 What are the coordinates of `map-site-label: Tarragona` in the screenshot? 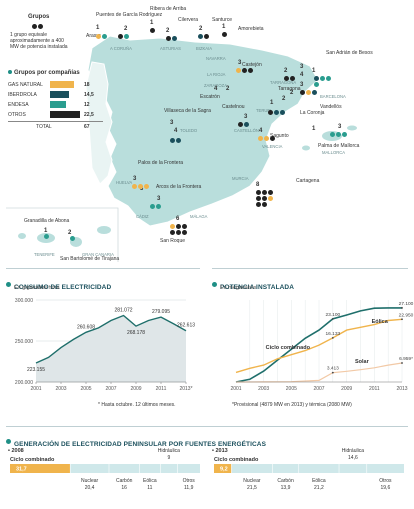 It's located at (289, 89).